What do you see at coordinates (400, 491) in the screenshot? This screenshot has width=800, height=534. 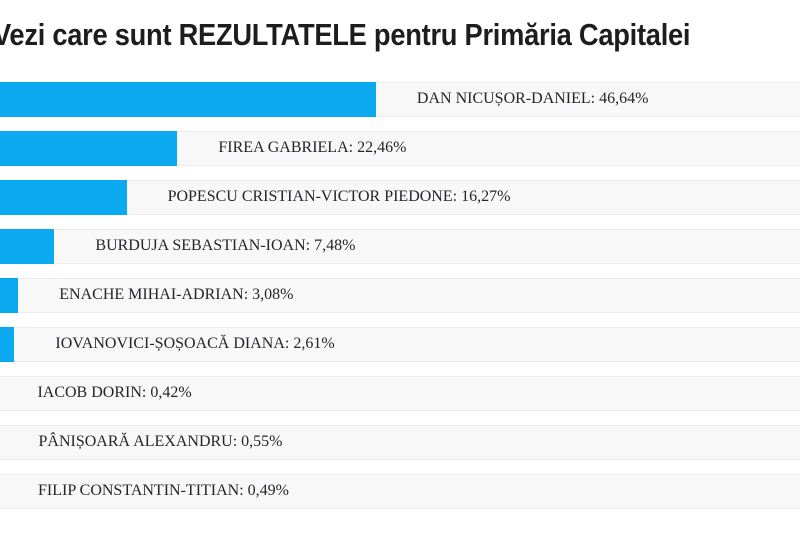 I see `result-row: FILIP CONSTANTIN-TITIAN: 0,49%` at bounding box center [400, 491].